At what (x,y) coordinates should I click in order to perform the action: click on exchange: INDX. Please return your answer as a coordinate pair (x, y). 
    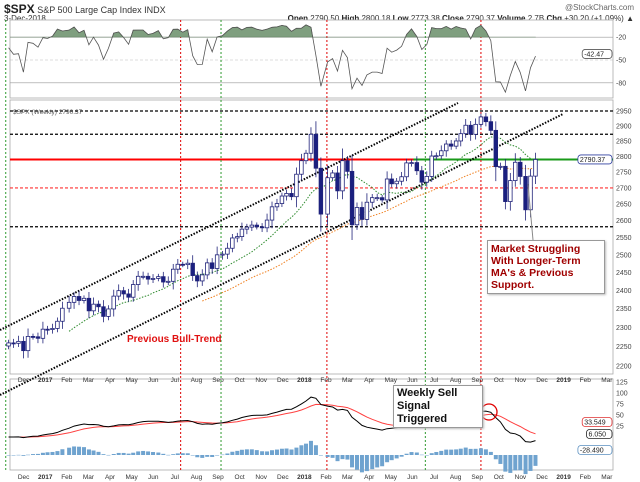
    Looking at the image, I should click on (155, 10).